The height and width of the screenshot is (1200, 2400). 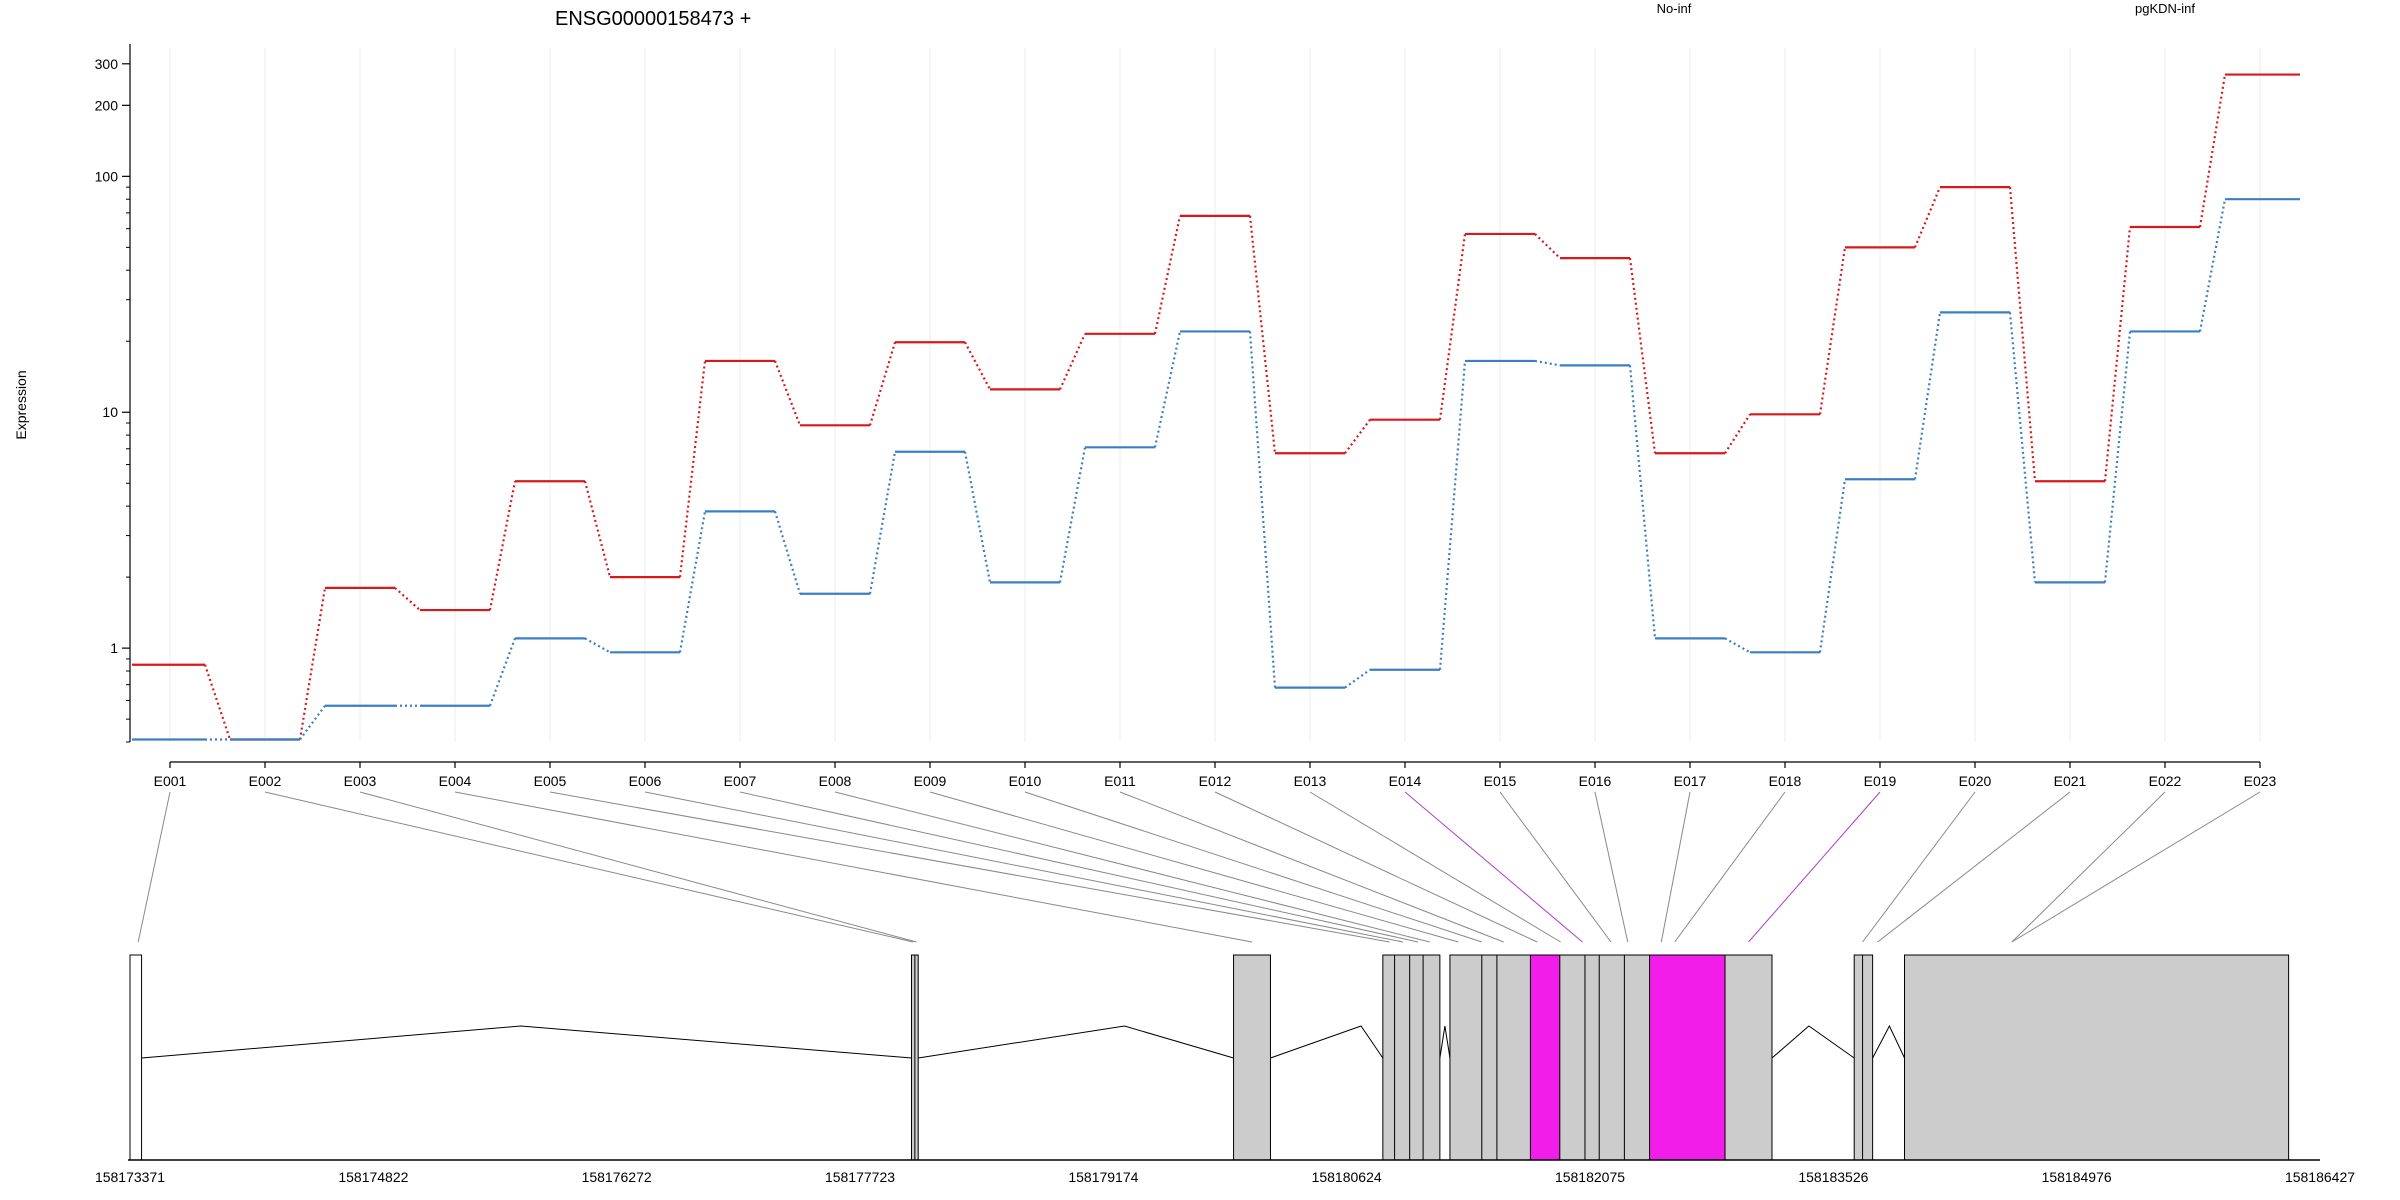 I want to click on connector-E022, so click(x=2088, y=867).